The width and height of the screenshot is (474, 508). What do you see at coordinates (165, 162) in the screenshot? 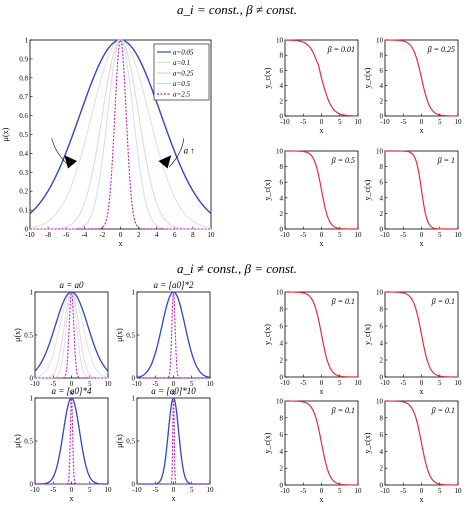
I see `arrow-head-right` at bounding box center [165, 162].